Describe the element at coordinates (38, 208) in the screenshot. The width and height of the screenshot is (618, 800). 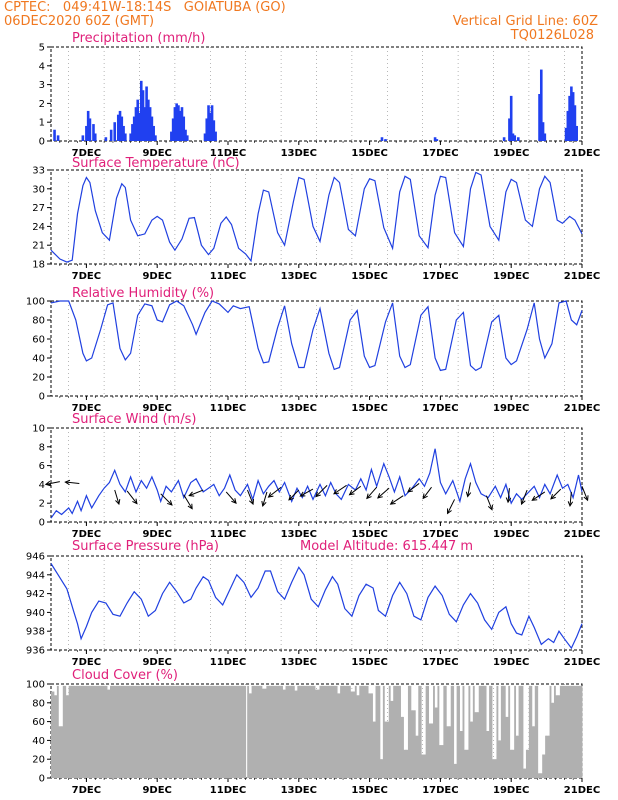
I see `y-tick-label: 27` at that location.